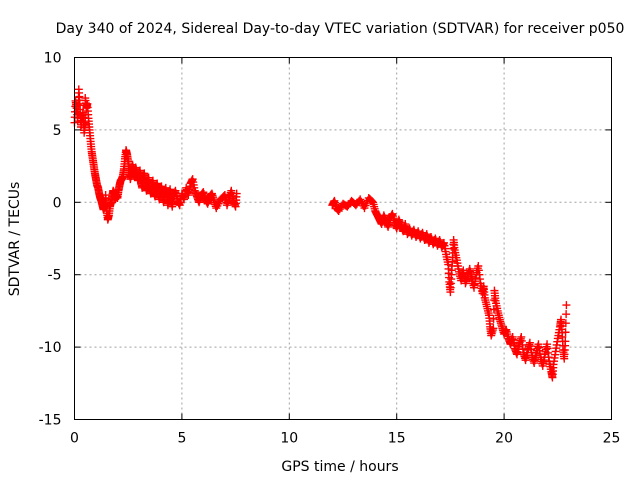  Describe the element at coordinates (181, 439) in the screenshot. I see `x-tick-label: 5` at that location.